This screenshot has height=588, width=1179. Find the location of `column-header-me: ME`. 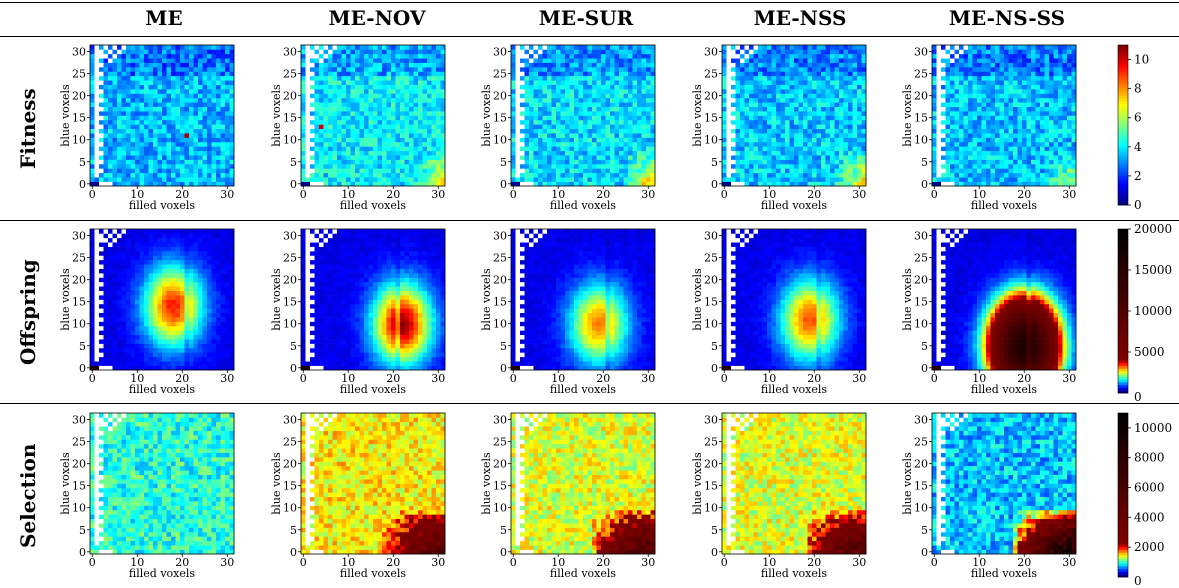

column-header-me: ME is located at coordinates (164, 18).